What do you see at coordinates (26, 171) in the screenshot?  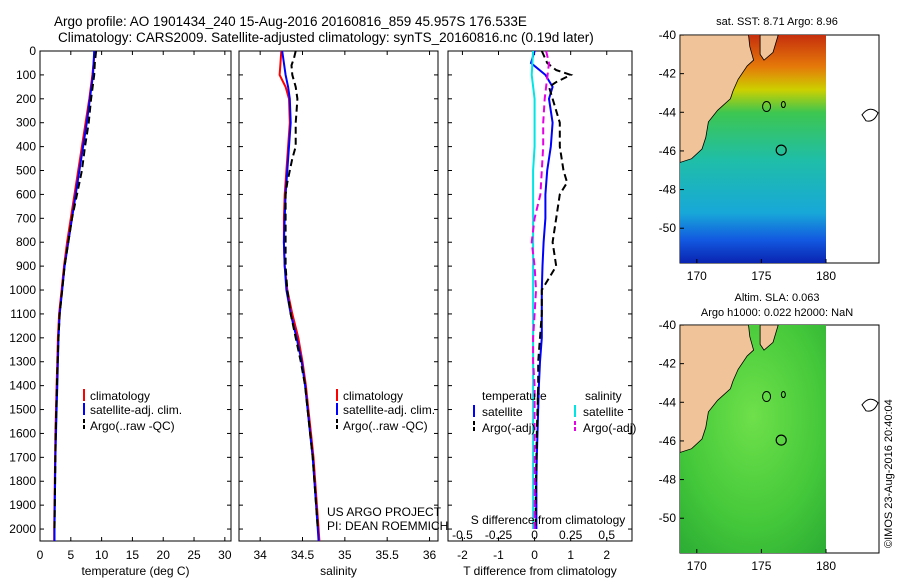 I see `y-tick-label: 500` at bounding box center [26, 171].